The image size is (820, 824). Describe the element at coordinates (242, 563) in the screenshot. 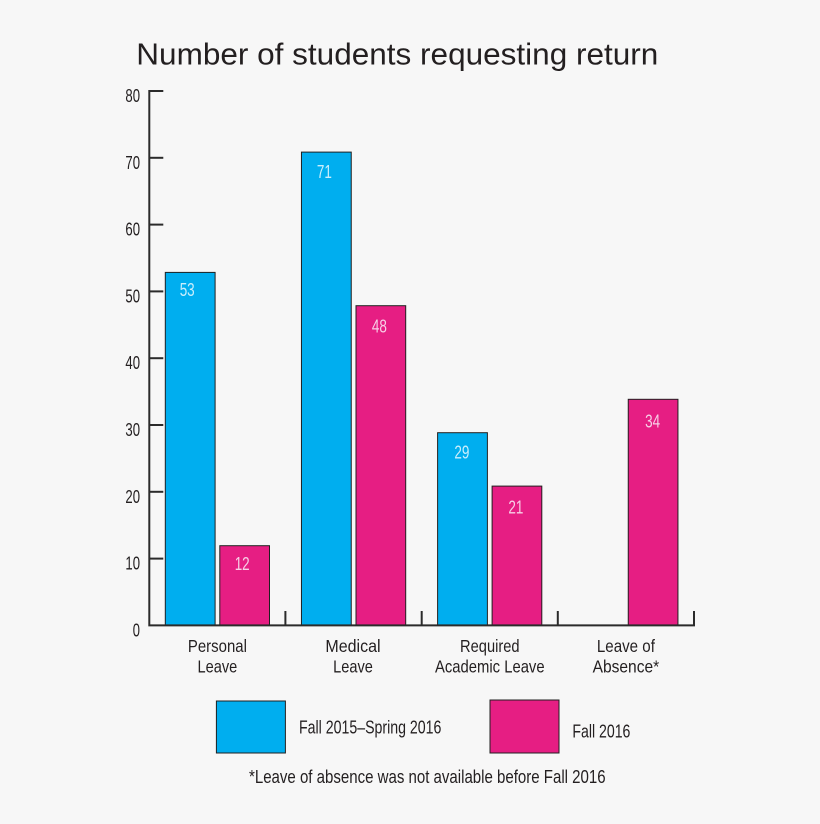

I see `svg-text: 12` at that location.